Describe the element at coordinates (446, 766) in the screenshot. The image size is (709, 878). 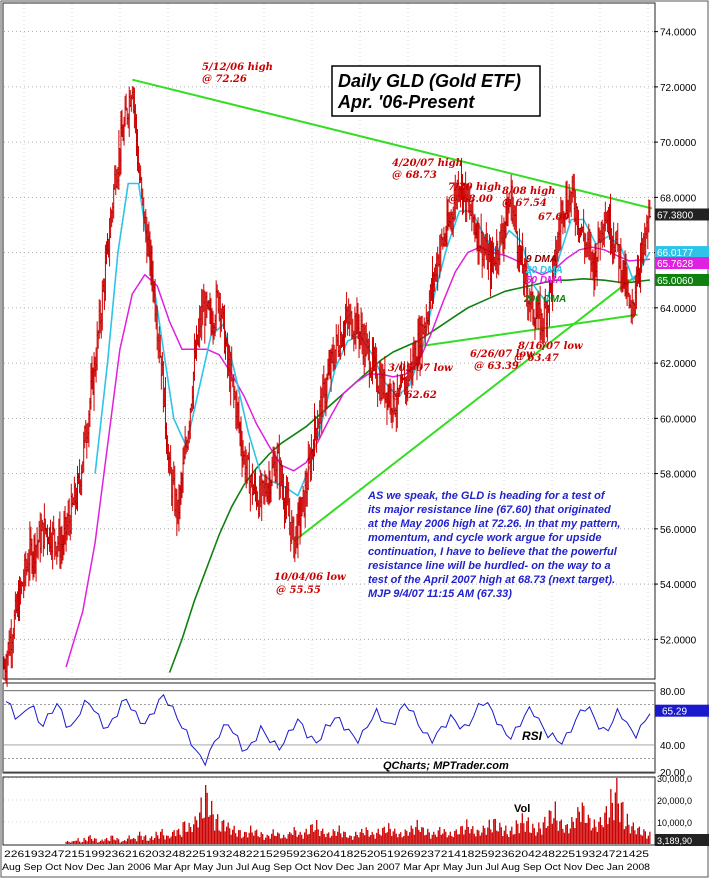
I see `watermark: QCharts; MPTrader.com` at that location.